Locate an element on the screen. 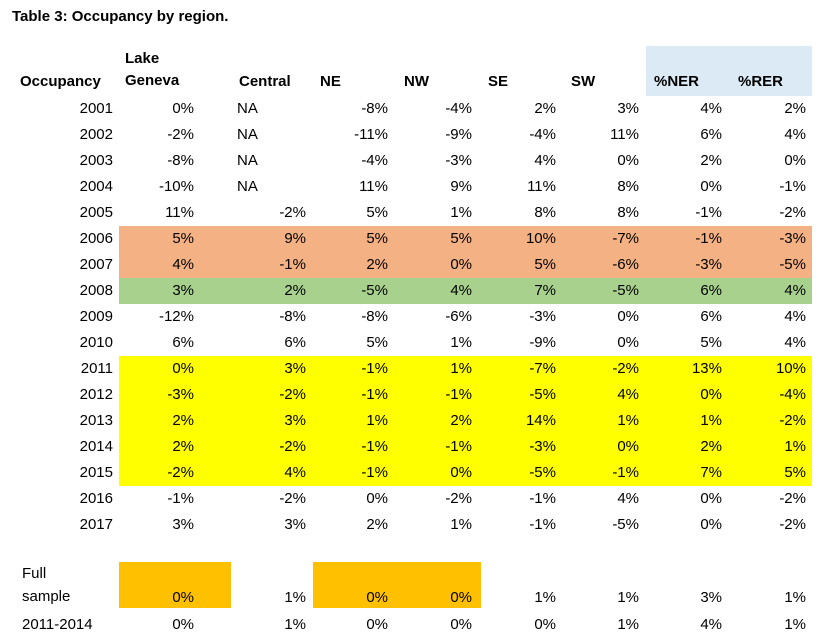 The height and width of the screenshot is (641, 825). row-year: 2003 is located at coordinates (96, 160).